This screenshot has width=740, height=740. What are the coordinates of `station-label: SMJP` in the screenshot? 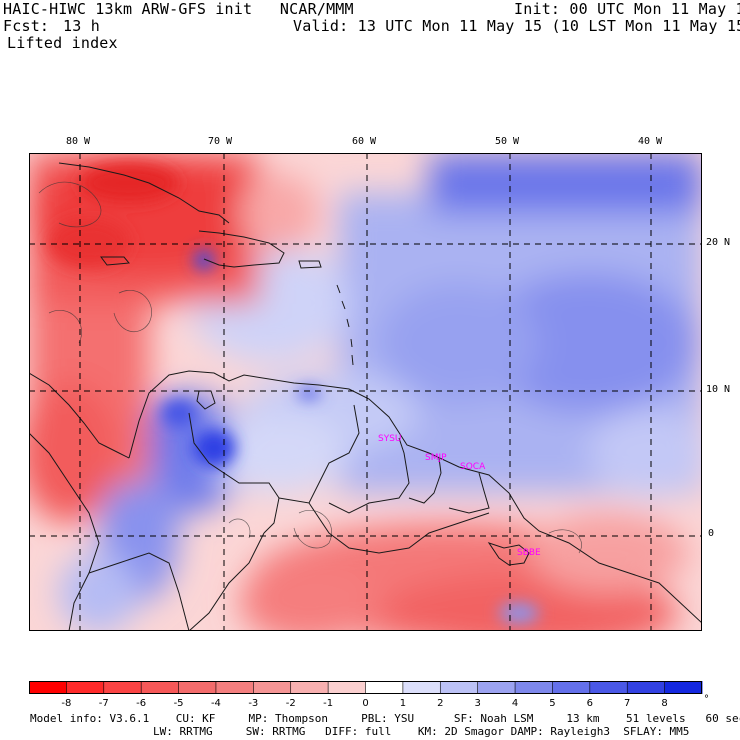 It's located at (436, 458).